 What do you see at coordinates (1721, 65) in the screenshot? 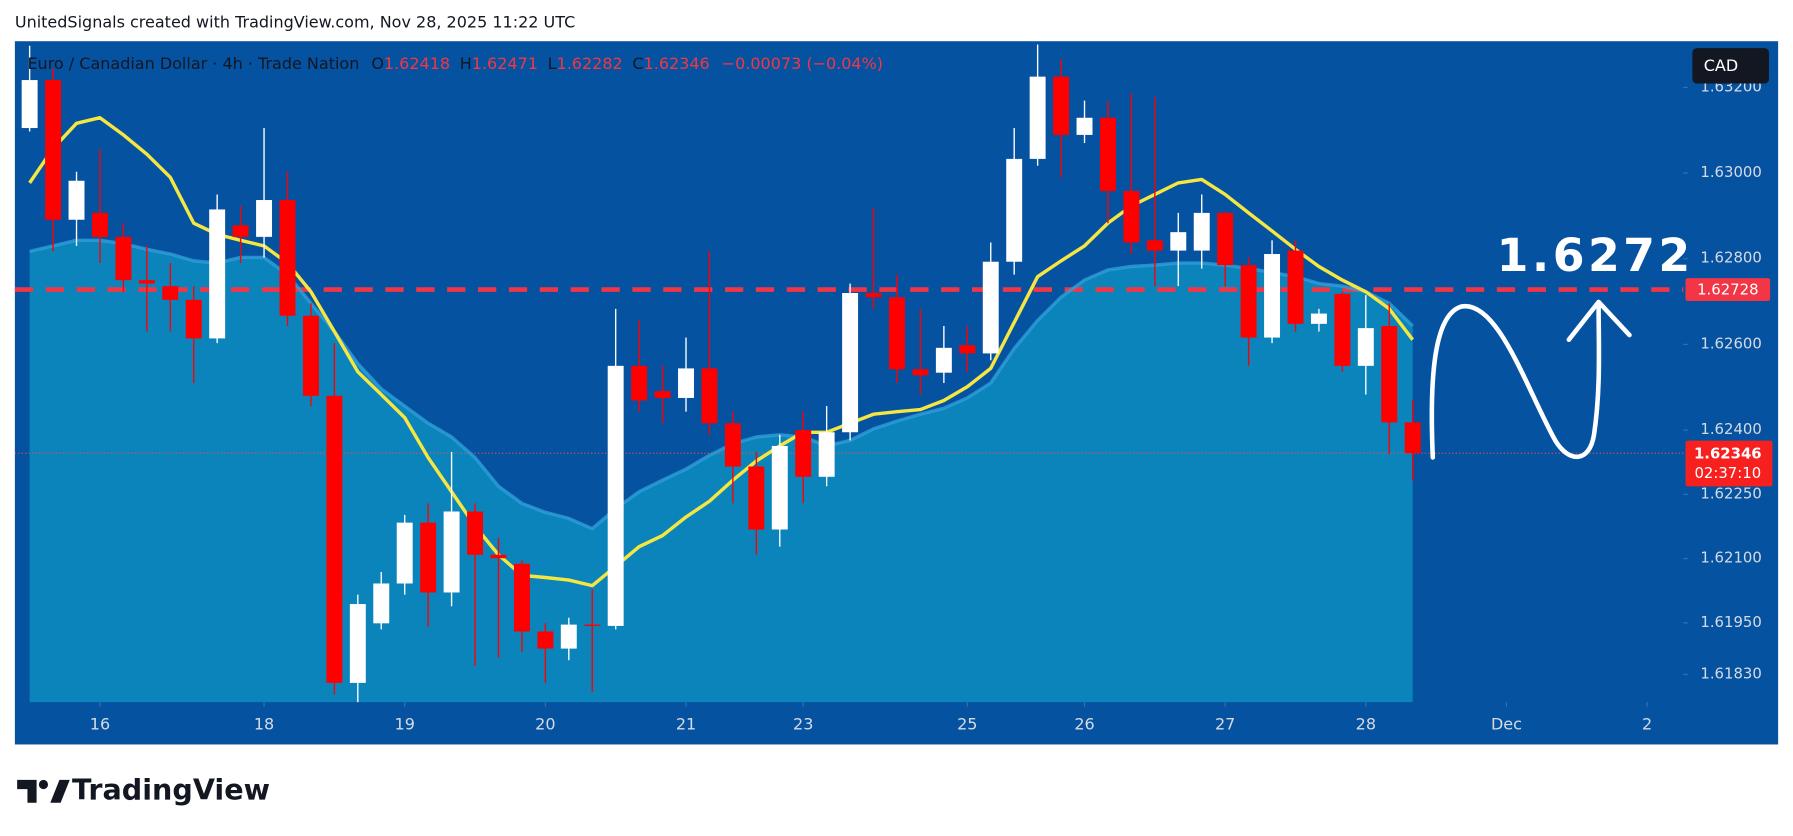
I see `currency-label: CAD` at bounding box center [1721, 65].